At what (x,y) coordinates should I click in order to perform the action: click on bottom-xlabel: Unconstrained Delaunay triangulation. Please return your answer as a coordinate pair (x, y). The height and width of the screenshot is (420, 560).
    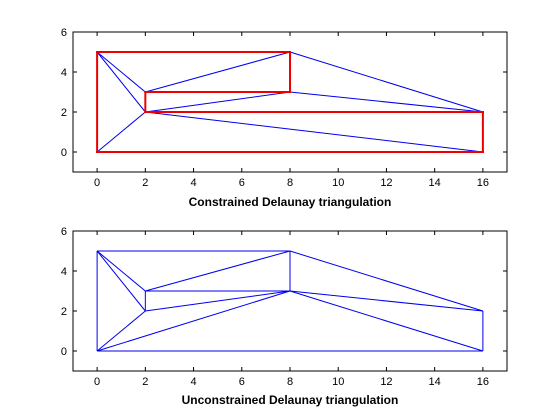
    Looking at the image, I should click on (290, 400).